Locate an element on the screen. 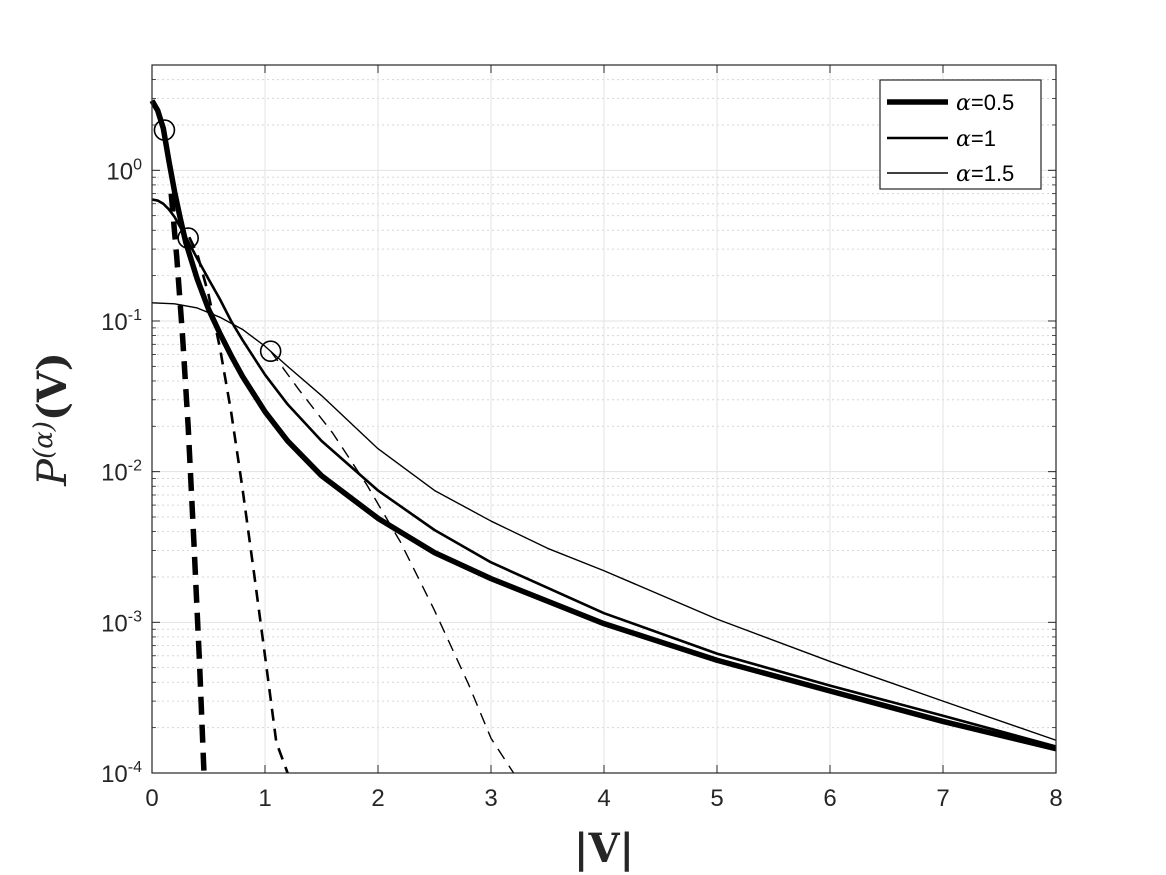  x-tick-label: 5 is located at coordinates (716, 798).